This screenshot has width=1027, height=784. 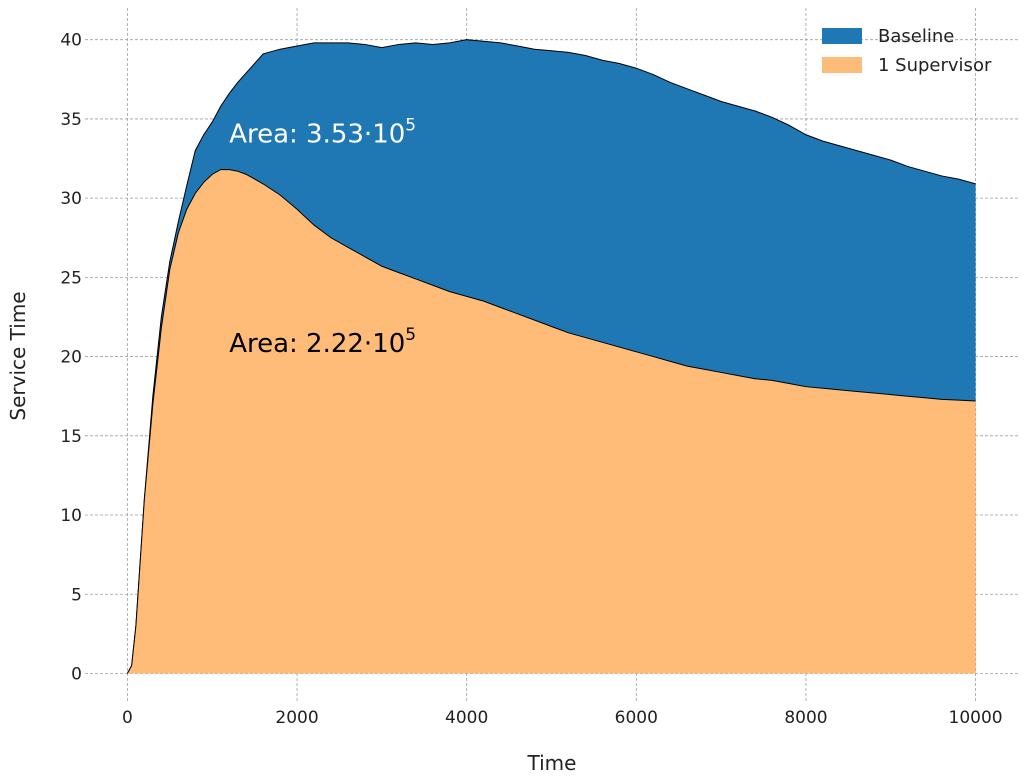 I want to click on y-tick-label: 0, so click(x=76, y=674).